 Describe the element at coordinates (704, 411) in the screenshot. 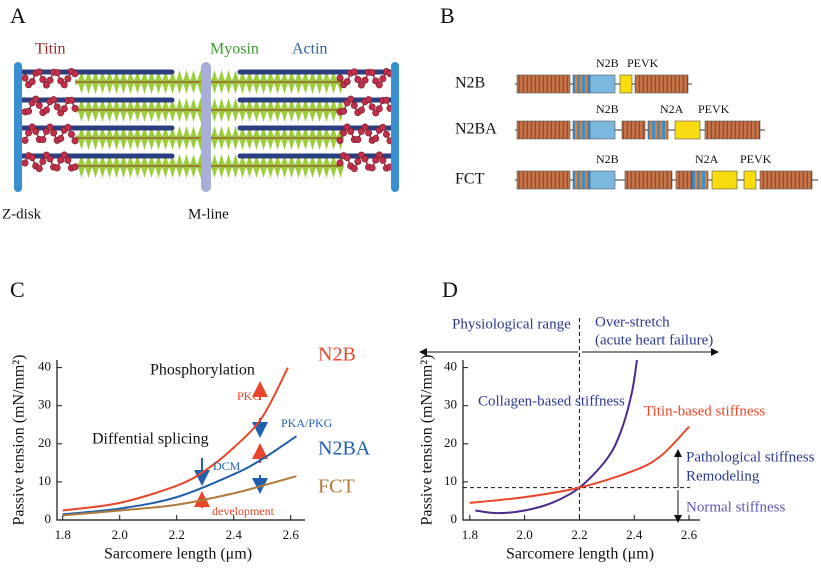

I see `series-label: Titin-based stiffness` at that location.